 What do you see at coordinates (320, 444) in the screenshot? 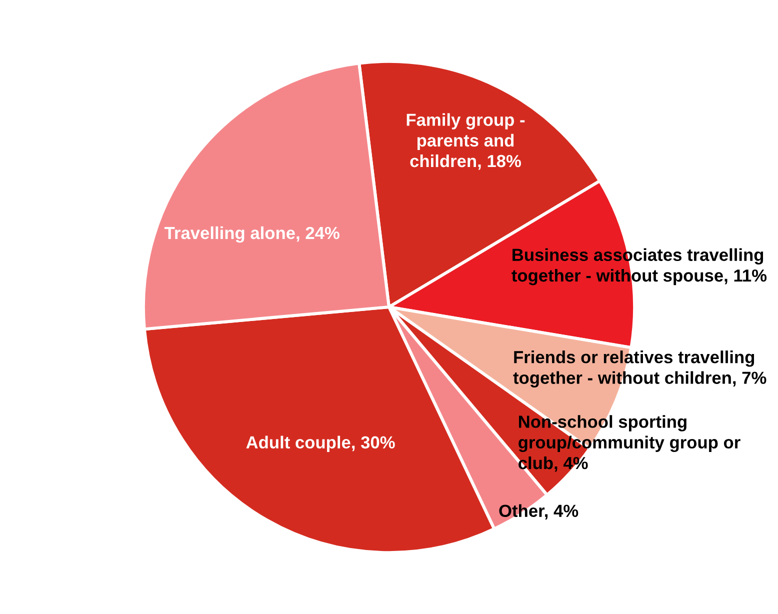
I see `slice-label: Adult couple, 30%` at bounding box center [320, 444].